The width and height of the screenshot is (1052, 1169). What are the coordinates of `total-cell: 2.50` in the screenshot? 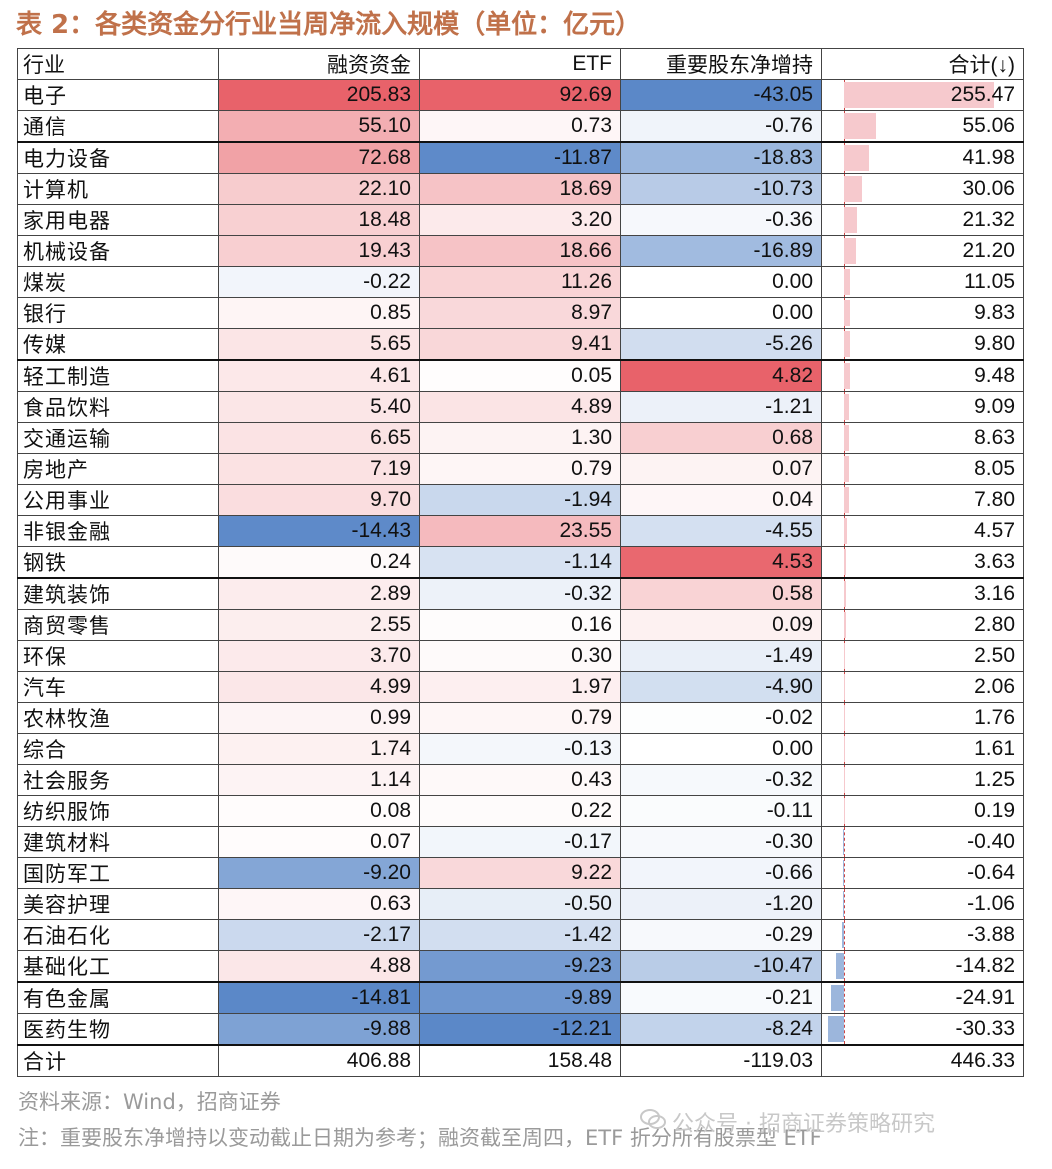 It's located at (922, 656).